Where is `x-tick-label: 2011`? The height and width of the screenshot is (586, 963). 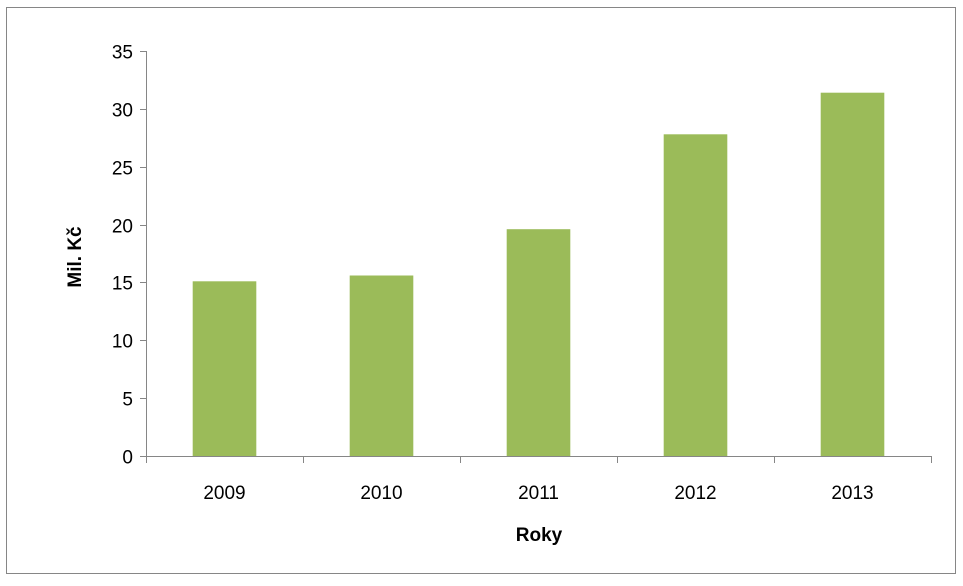
x-tick-label: 2011 is located at coordinates (538, 493).